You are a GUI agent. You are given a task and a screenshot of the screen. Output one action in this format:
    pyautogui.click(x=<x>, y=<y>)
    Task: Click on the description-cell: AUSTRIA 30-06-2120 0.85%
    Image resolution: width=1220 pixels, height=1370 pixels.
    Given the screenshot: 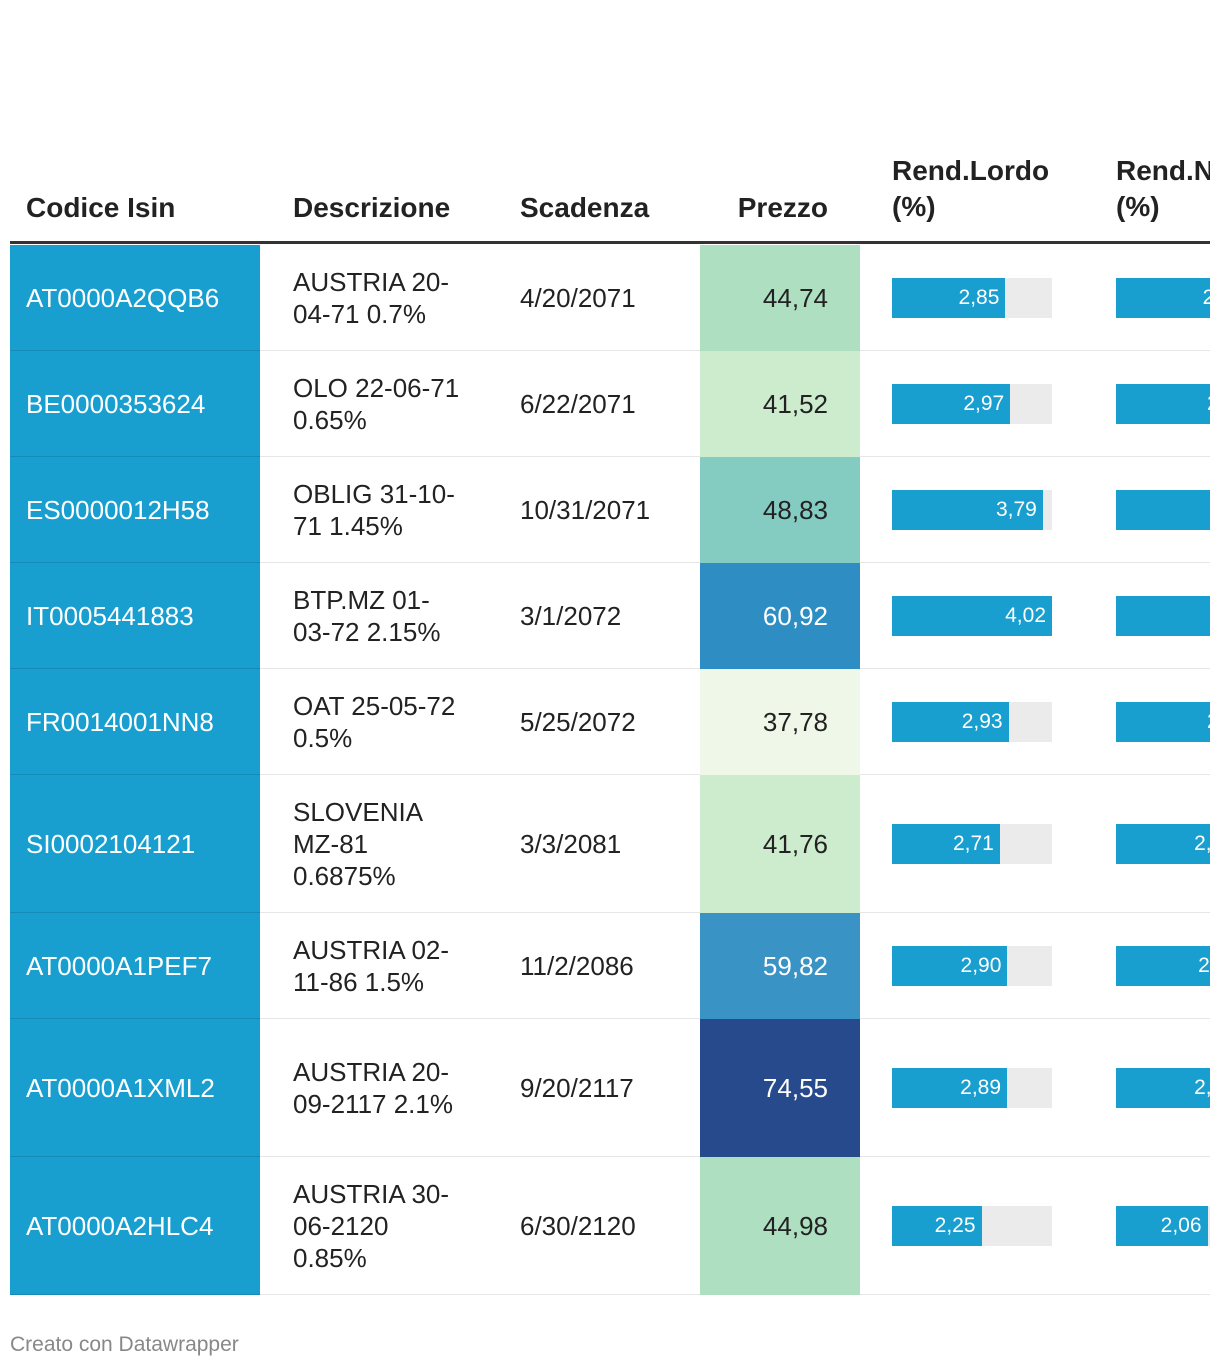 What is the action you would take?
    pyautogui.click(x=371, y=1226)
    